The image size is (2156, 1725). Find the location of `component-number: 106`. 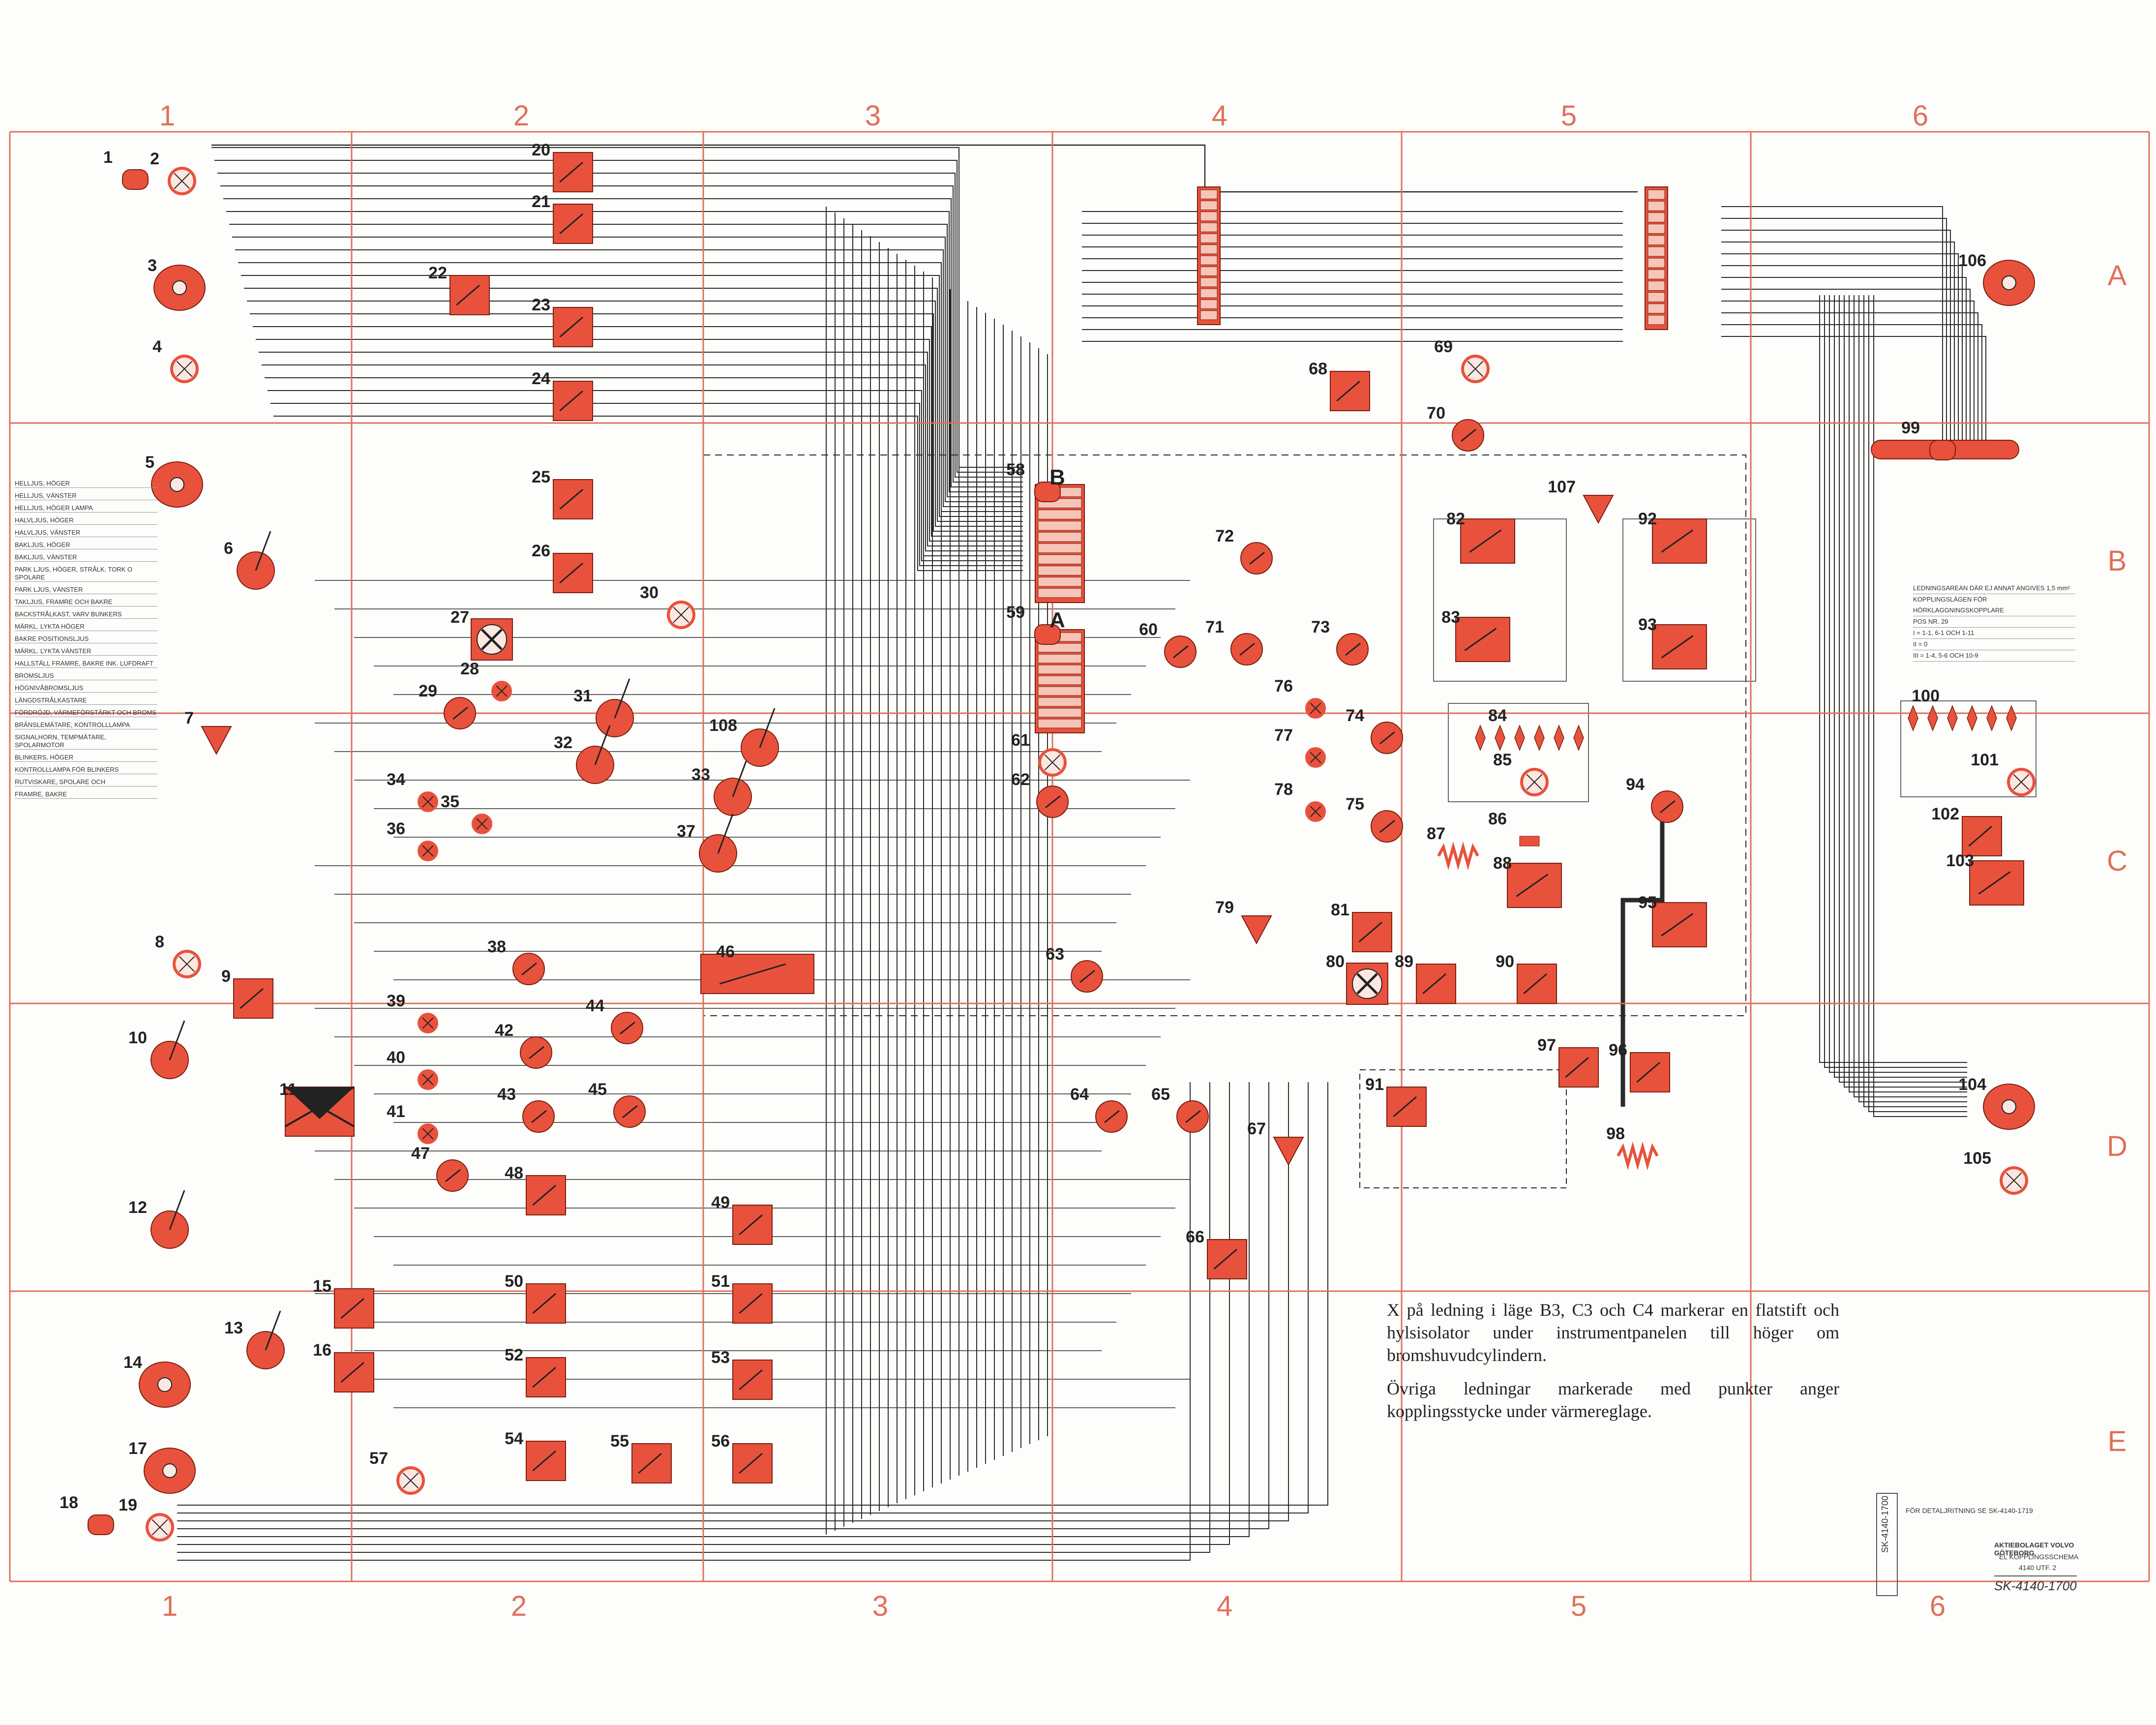

component-number: 106 is located at coordinates (1972, 261).